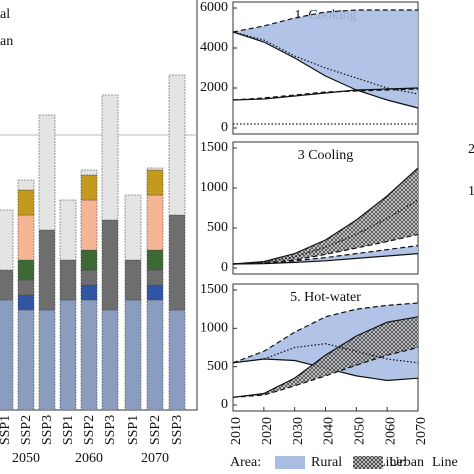  I want to click on legend-label: Urban, so click(406, 462).